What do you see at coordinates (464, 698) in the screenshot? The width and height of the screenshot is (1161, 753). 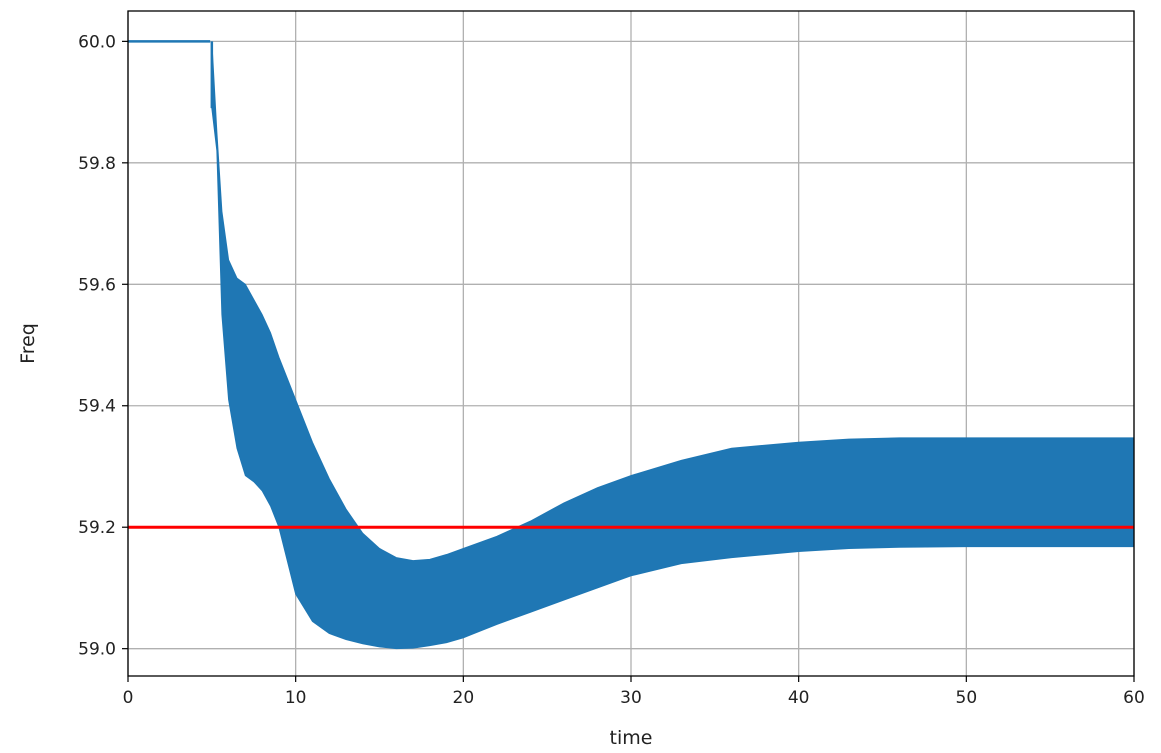 I see `x-tick-label: 20` at bounding box center [464, 698].